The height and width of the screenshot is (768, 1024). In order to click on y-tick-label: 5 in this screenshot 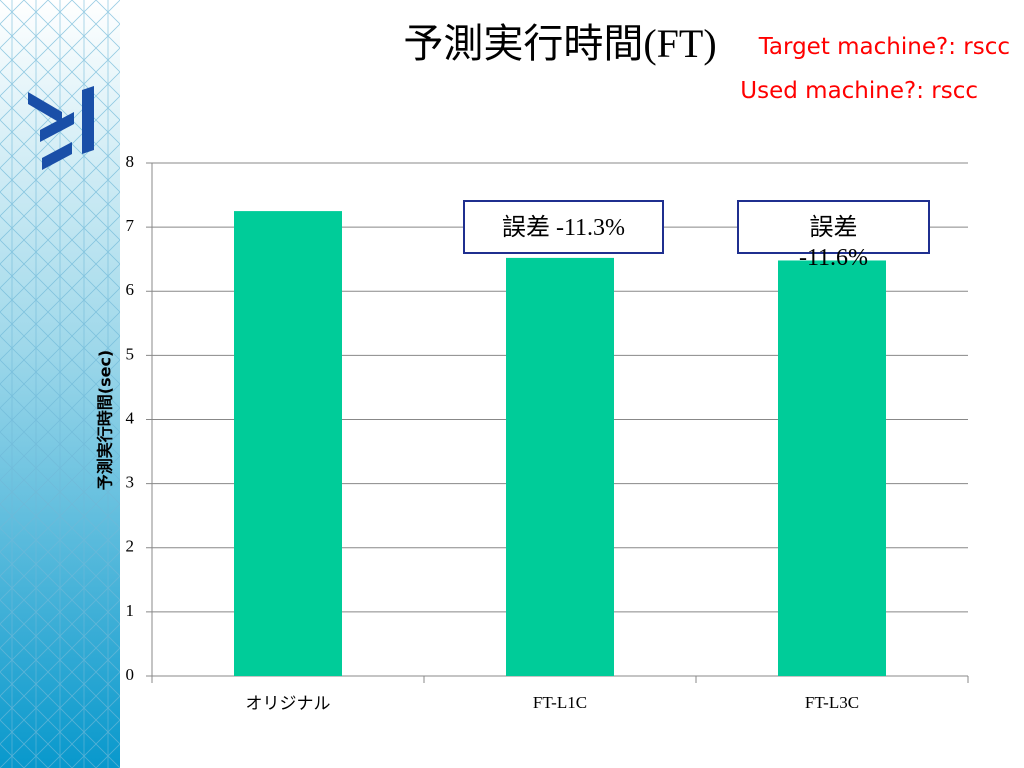, I will do `click(130, 353)`.